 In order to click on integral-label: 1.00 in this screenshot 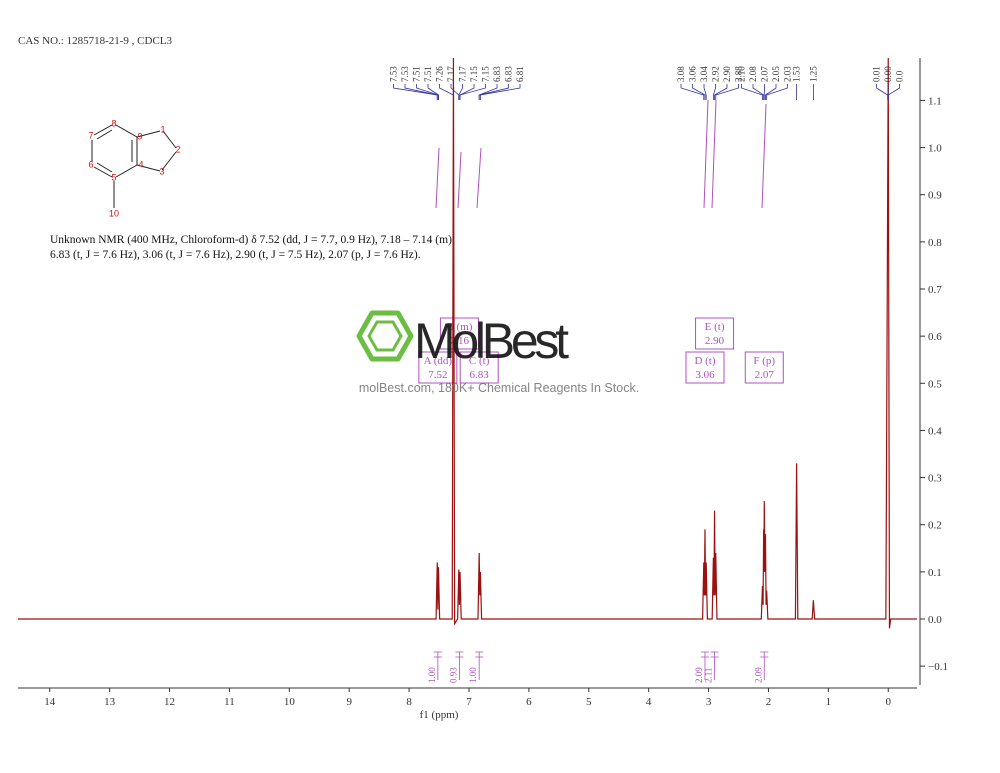, I will do `click(473, 675)`.